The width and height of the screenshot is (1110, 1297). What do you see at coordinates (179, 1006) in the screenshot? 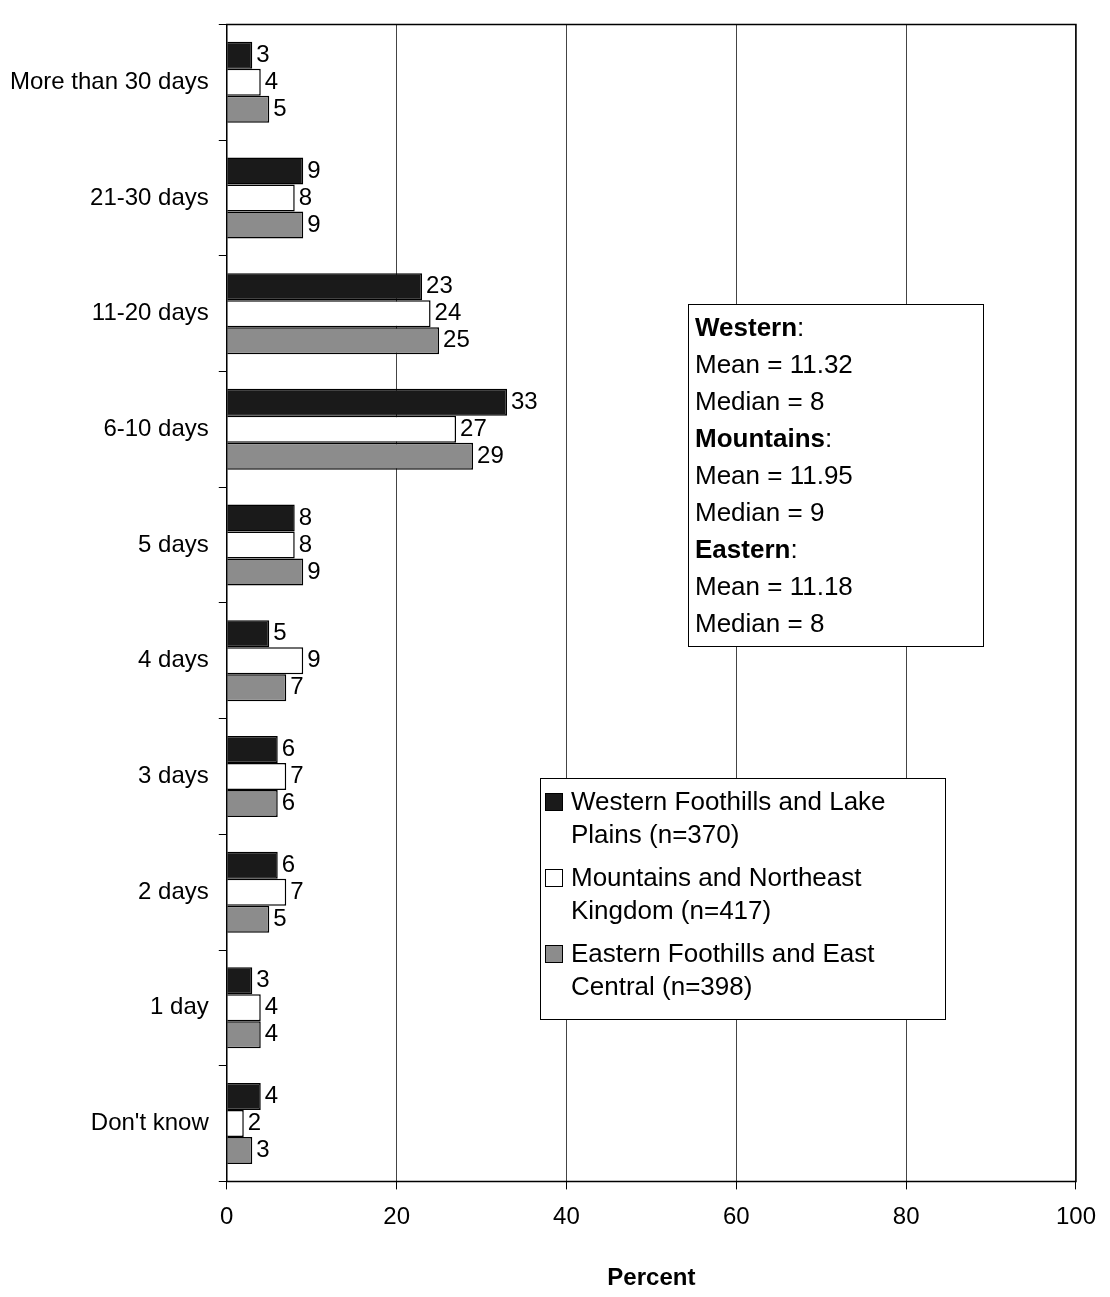
I see `y-tick-label: 1 day` at bounding box center [179, 1006].